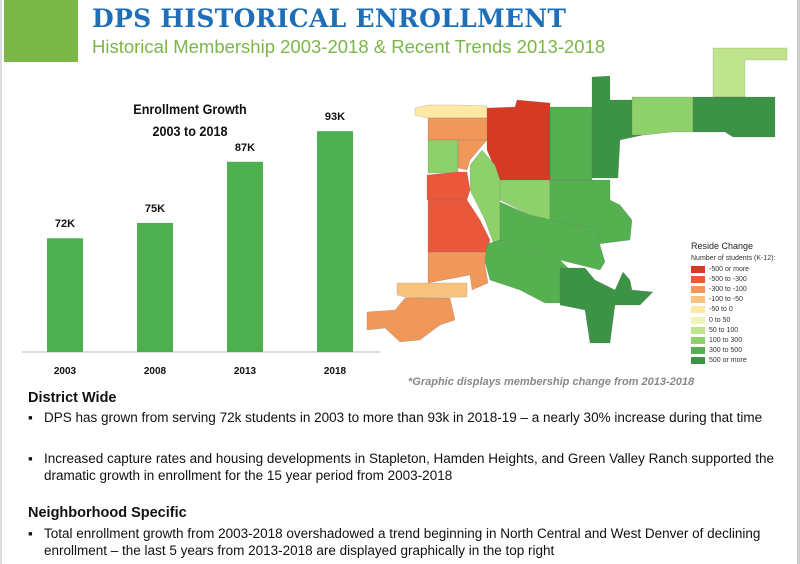  What do you see at coordinates (335, 241) in the screenshot?
I see `bar-2018` at bounding box center [335, 241].